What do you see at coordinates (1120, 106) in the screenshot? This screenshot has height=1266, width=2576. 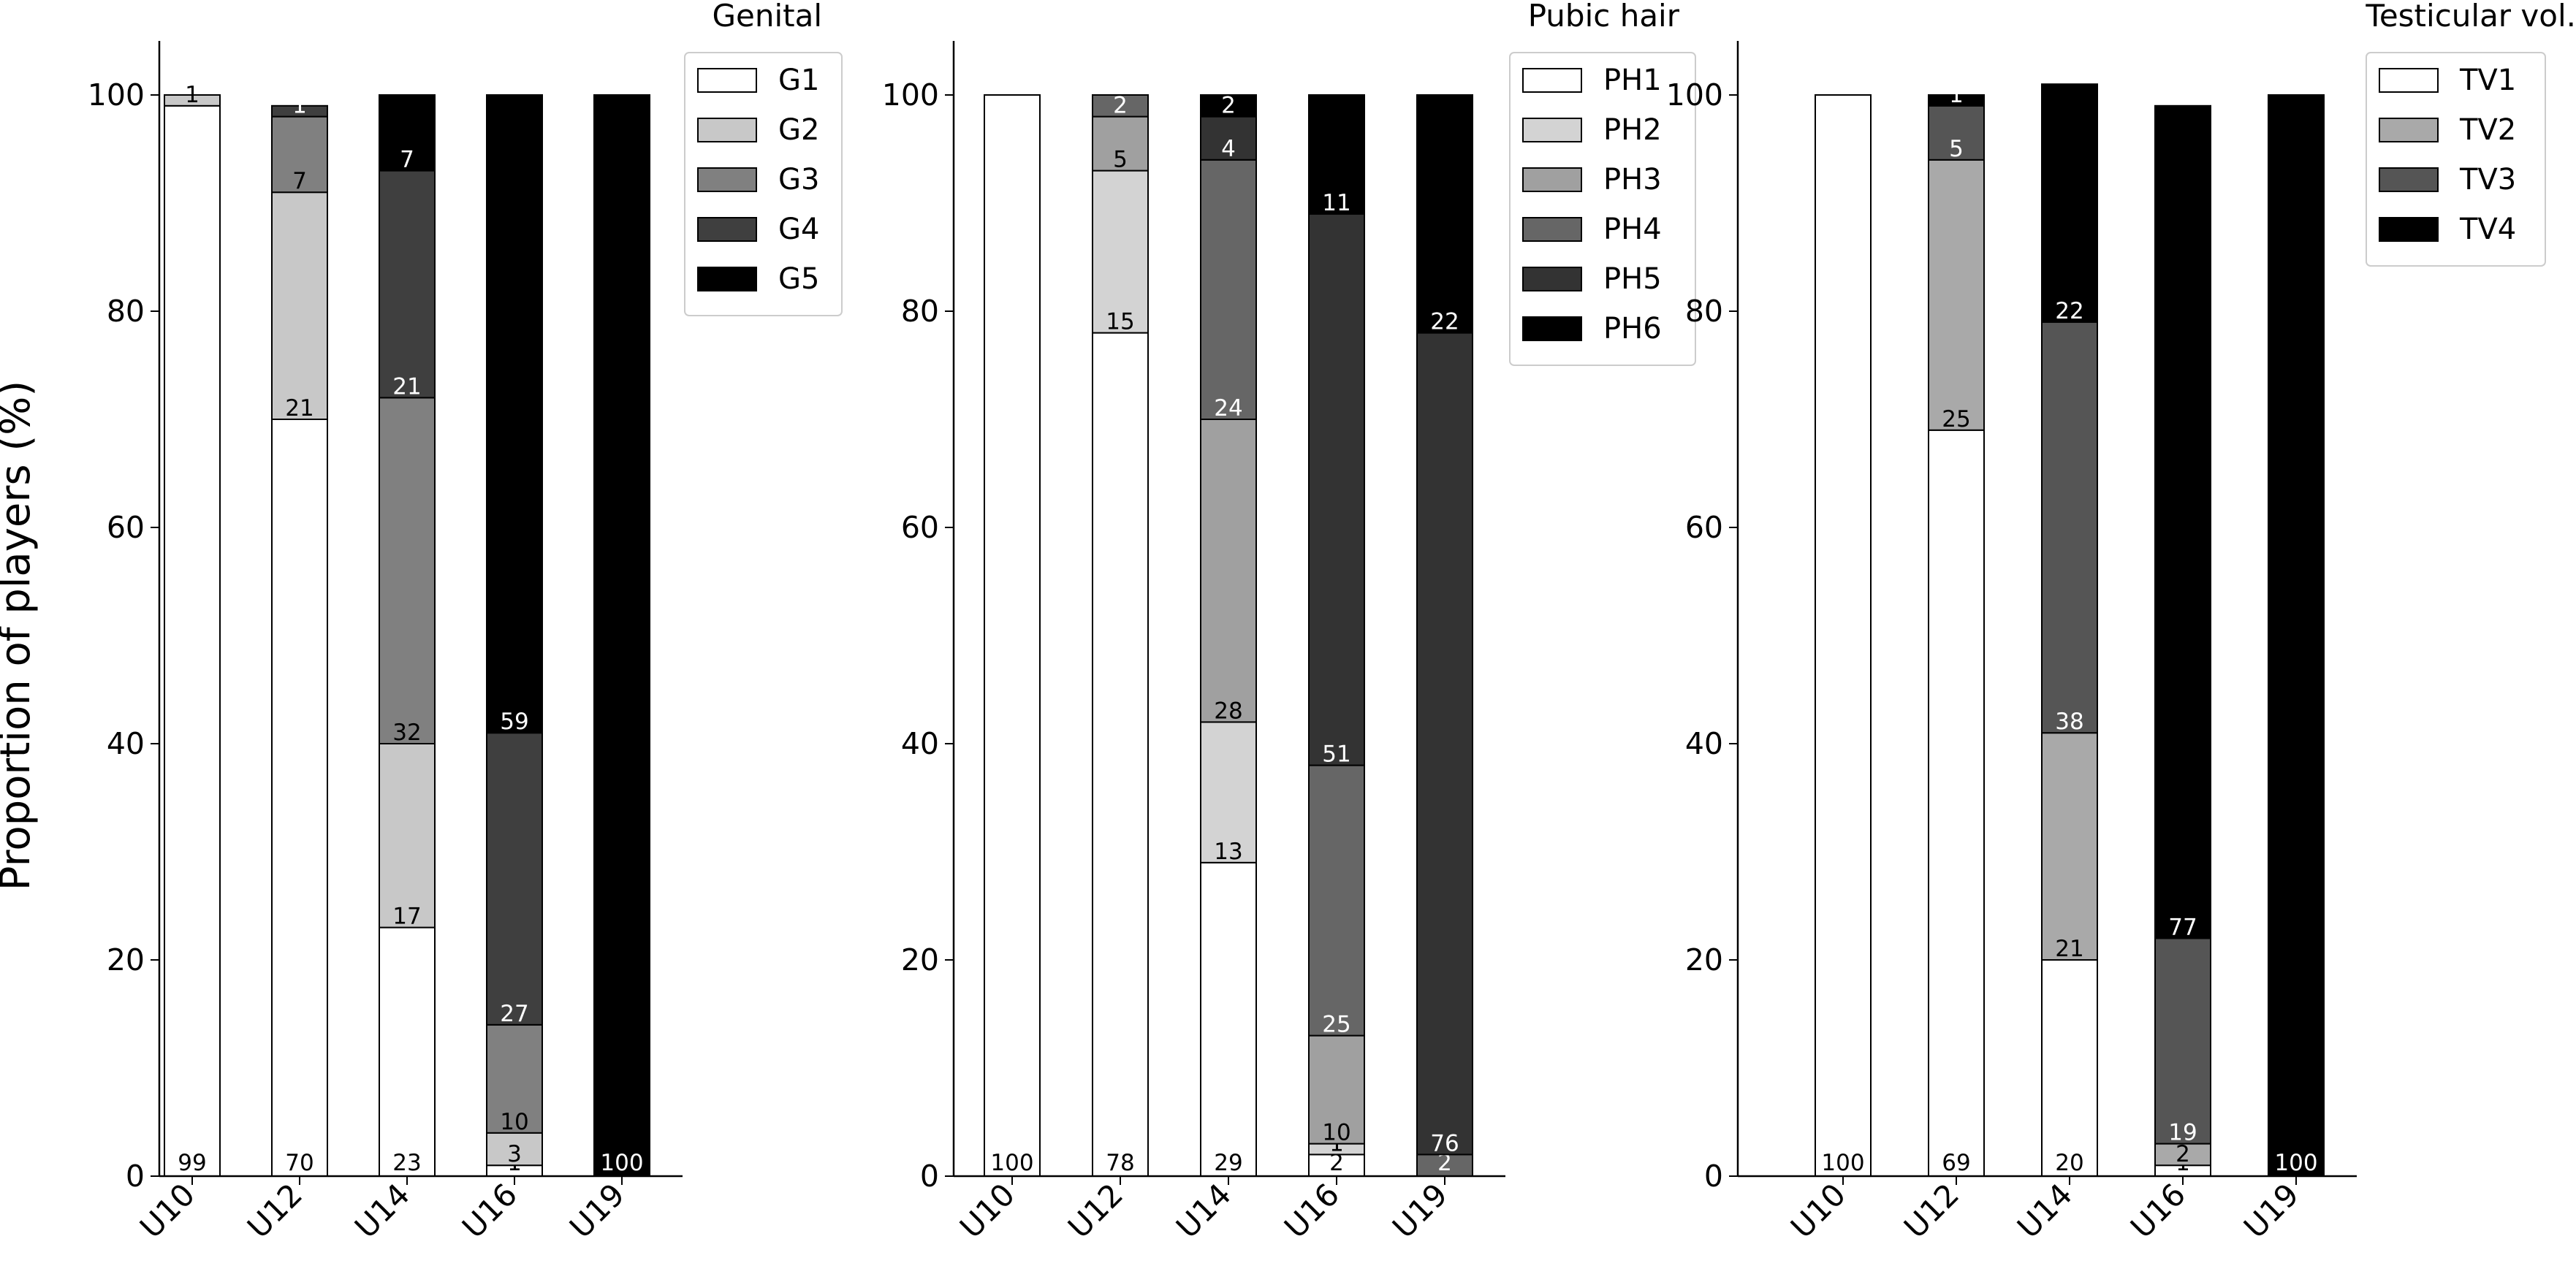 I see `data-label: 2` at bounding box center [1120, 106].